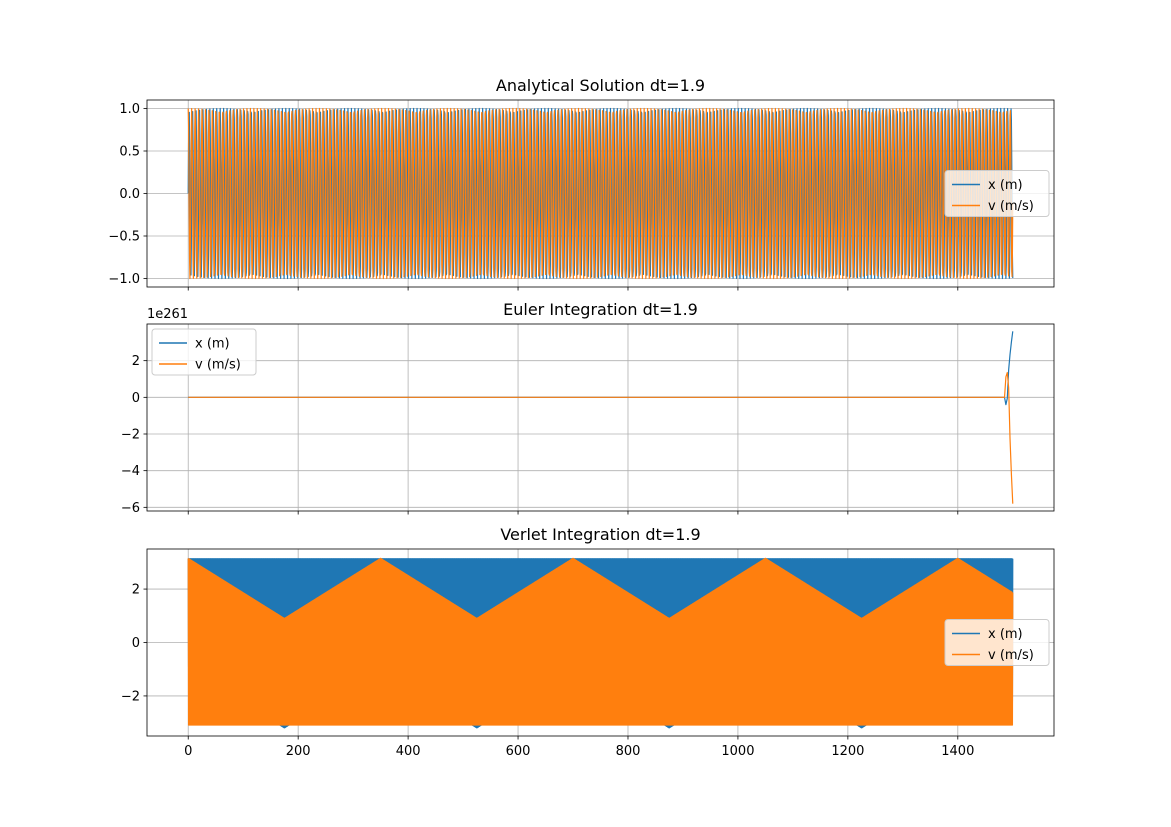 The image size is (1171, 827). What do you see at coordinates (628, 751) in the screenshot?
I see `x-tick-label: 800` at bounding box center [628, 751].